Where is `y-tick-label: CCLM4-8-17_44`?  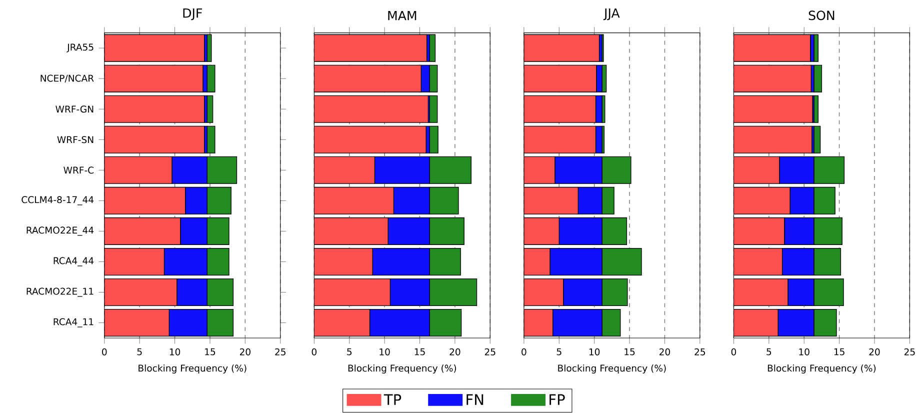 y-tick-label: CCLM4-8-17_44 is located at coordinates (58, 201).